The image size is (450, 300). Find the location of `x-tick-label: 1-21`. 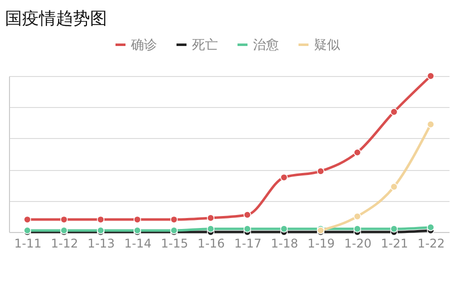

x-tick-label: 1-21 is located at coordinates (394, 243).